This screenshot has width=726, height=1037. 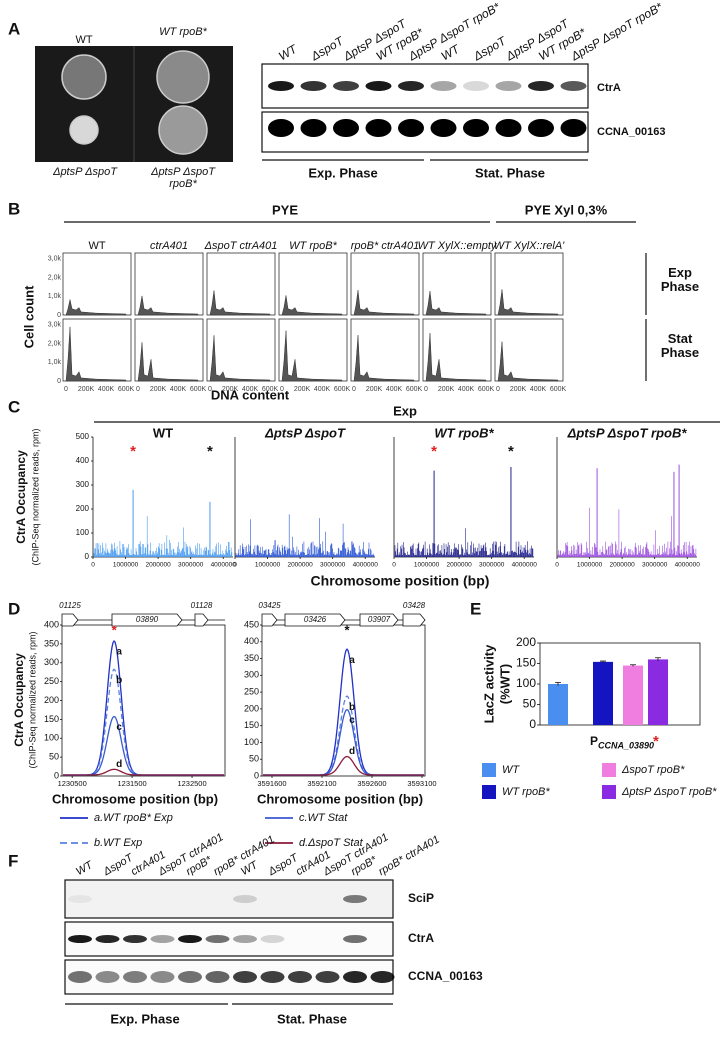 What do you see at coordinates (51, 643) in the screenshot?
I see `y-tick-label: 350` at bounding box center [51, 643].